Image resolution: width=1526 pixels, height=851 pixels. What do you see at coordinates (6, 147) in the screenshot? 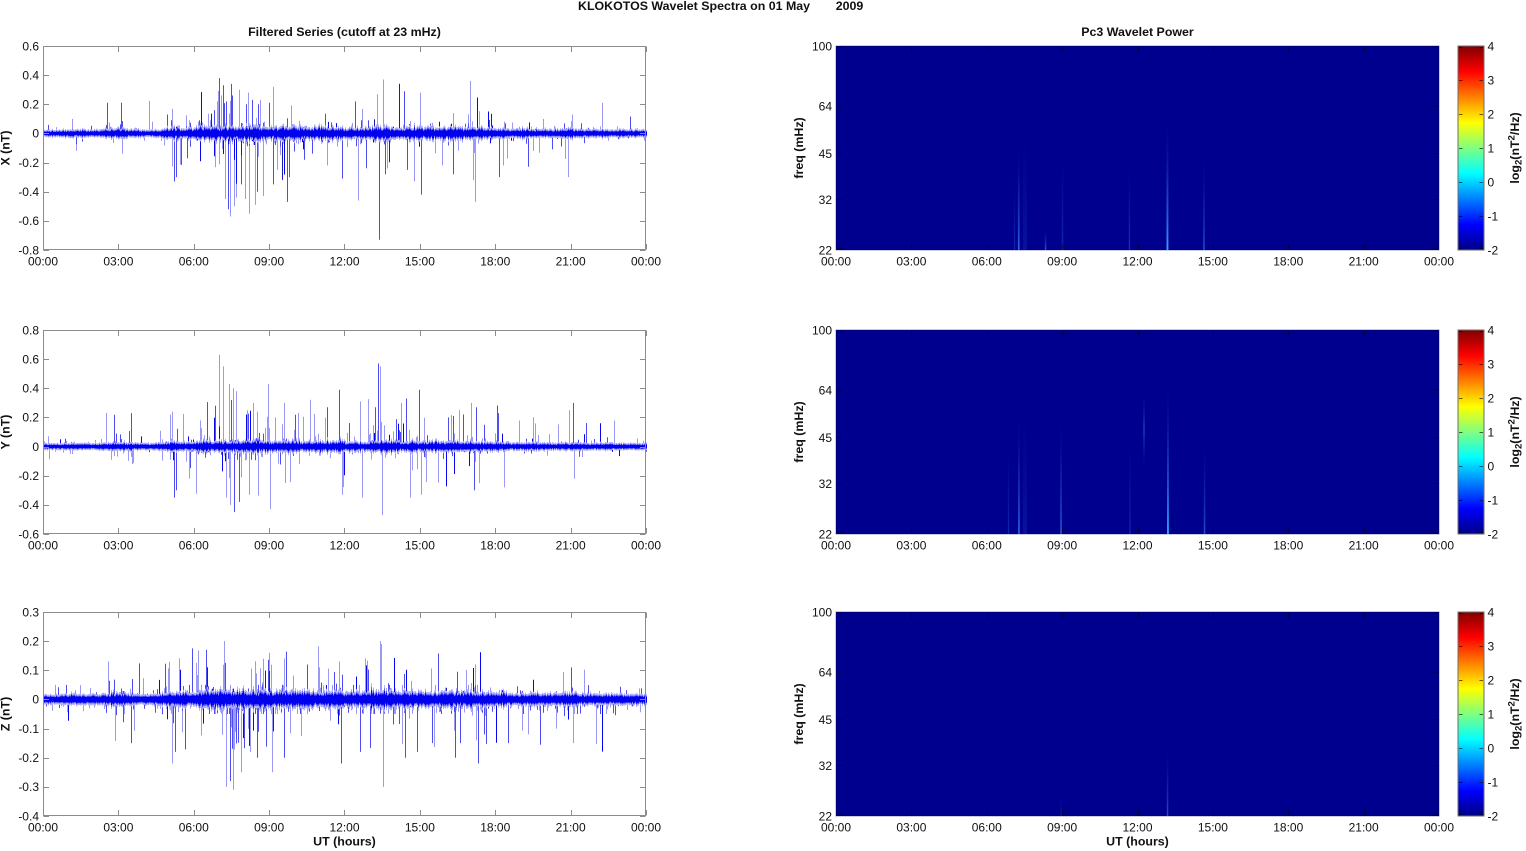
I see `svg-text: X (nT)` at bounding box center [6, 147].